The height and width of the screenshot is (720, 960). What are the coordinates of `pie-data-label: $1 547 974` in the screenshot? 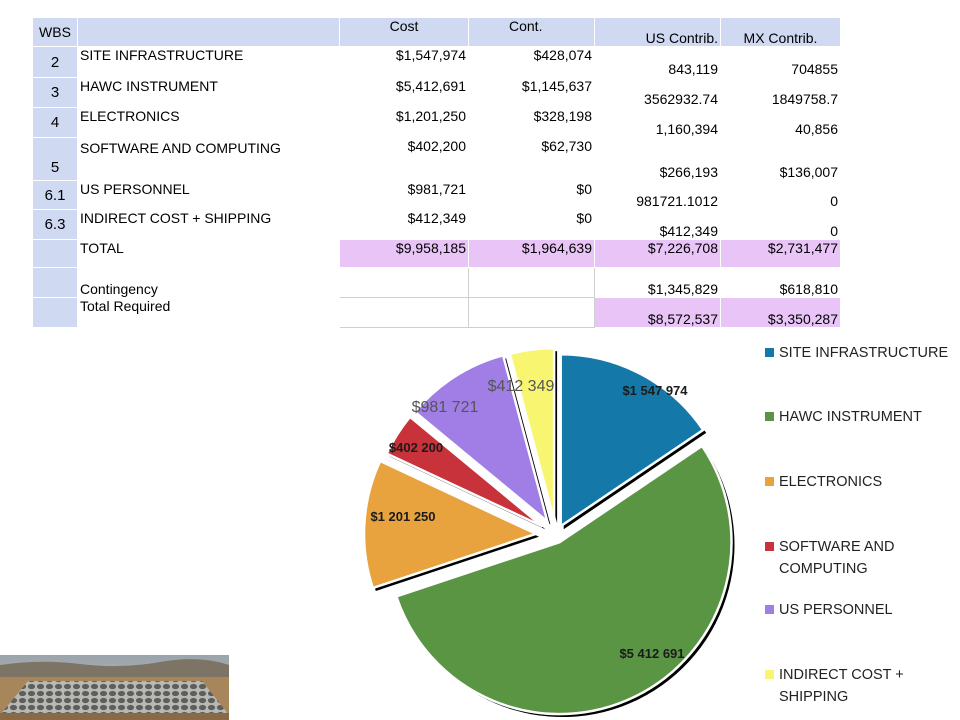 It's located at (655, 390).